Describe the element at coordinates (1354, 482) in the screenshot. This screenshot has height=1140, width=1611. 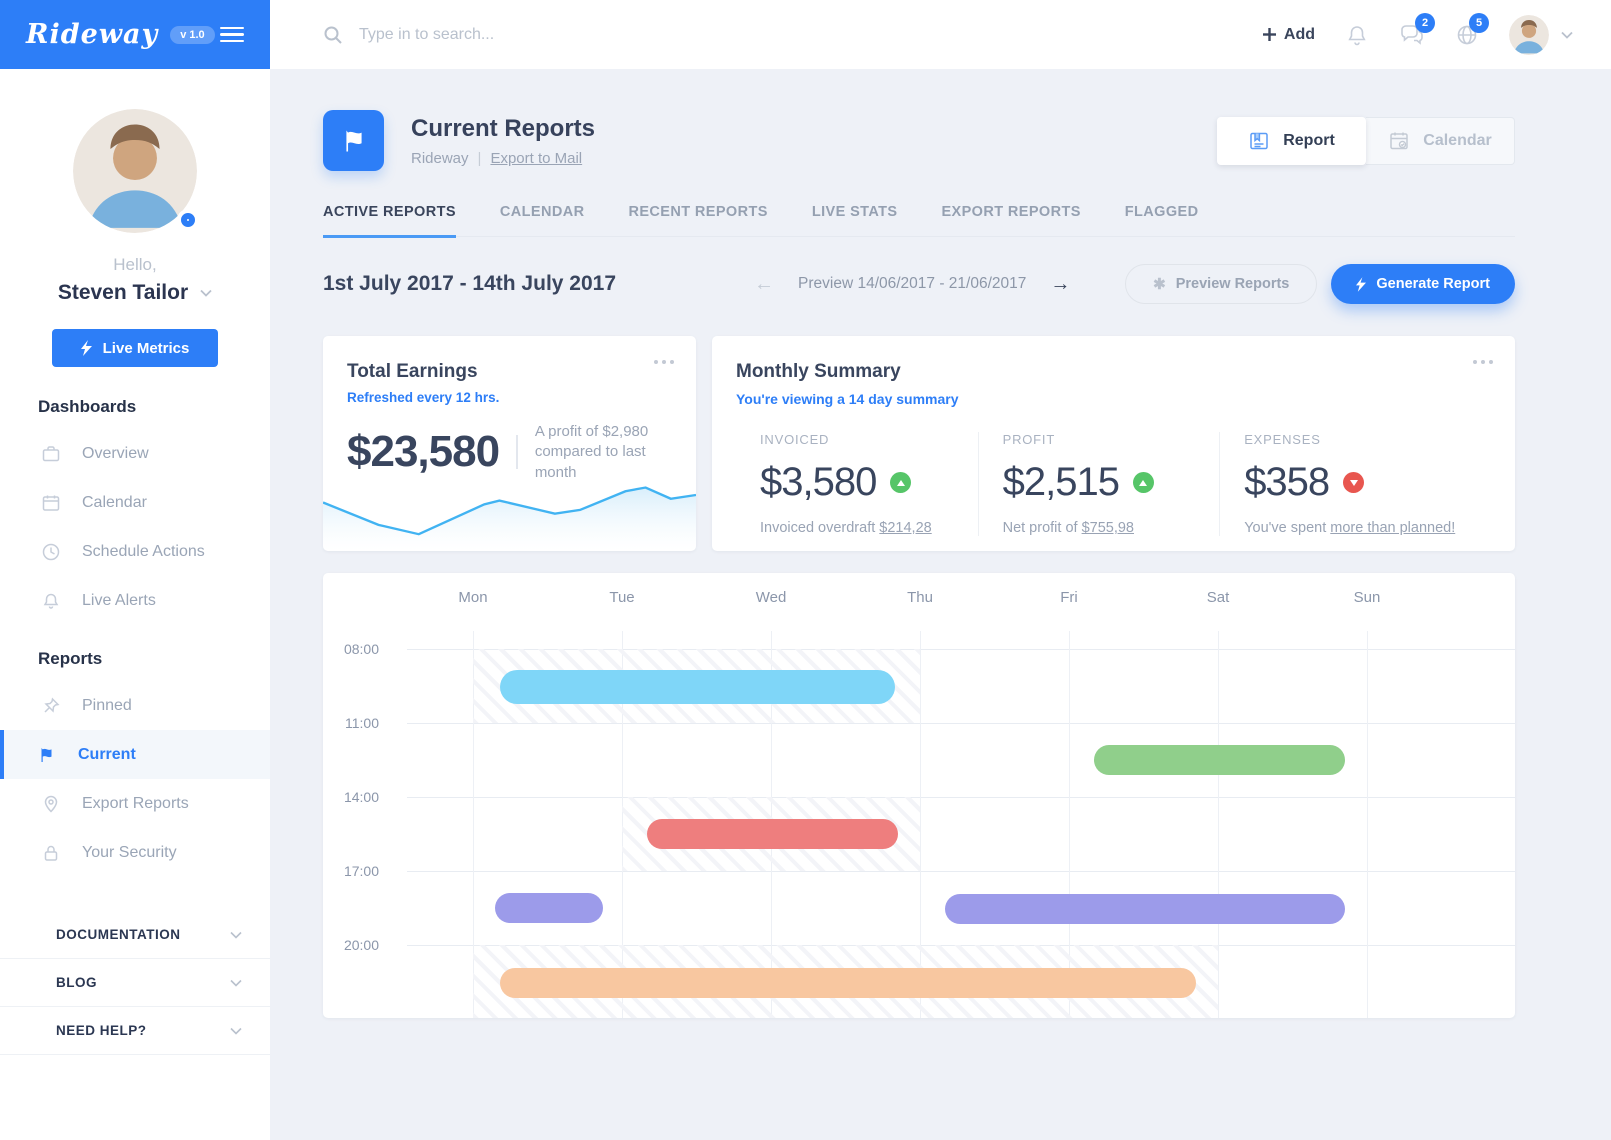
I see `trend-down-icon` at that location.